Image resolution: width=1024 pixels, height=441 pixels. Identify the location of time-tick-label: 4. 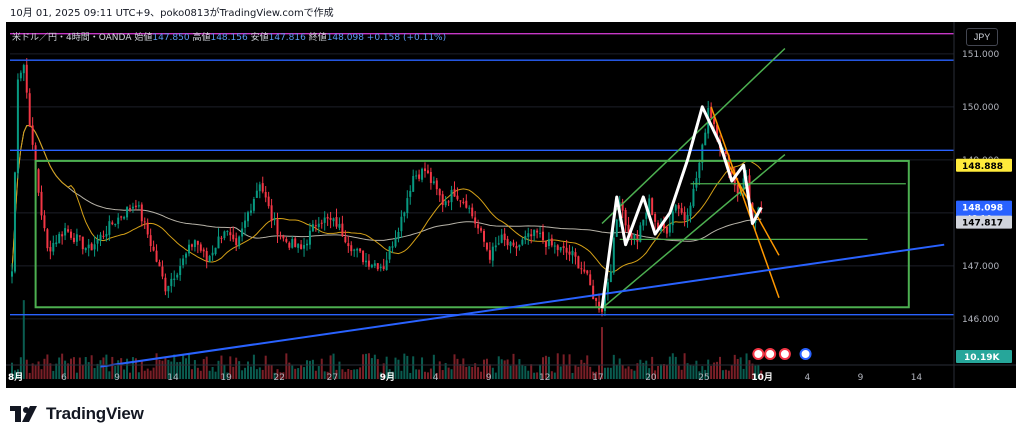
(436, 378).